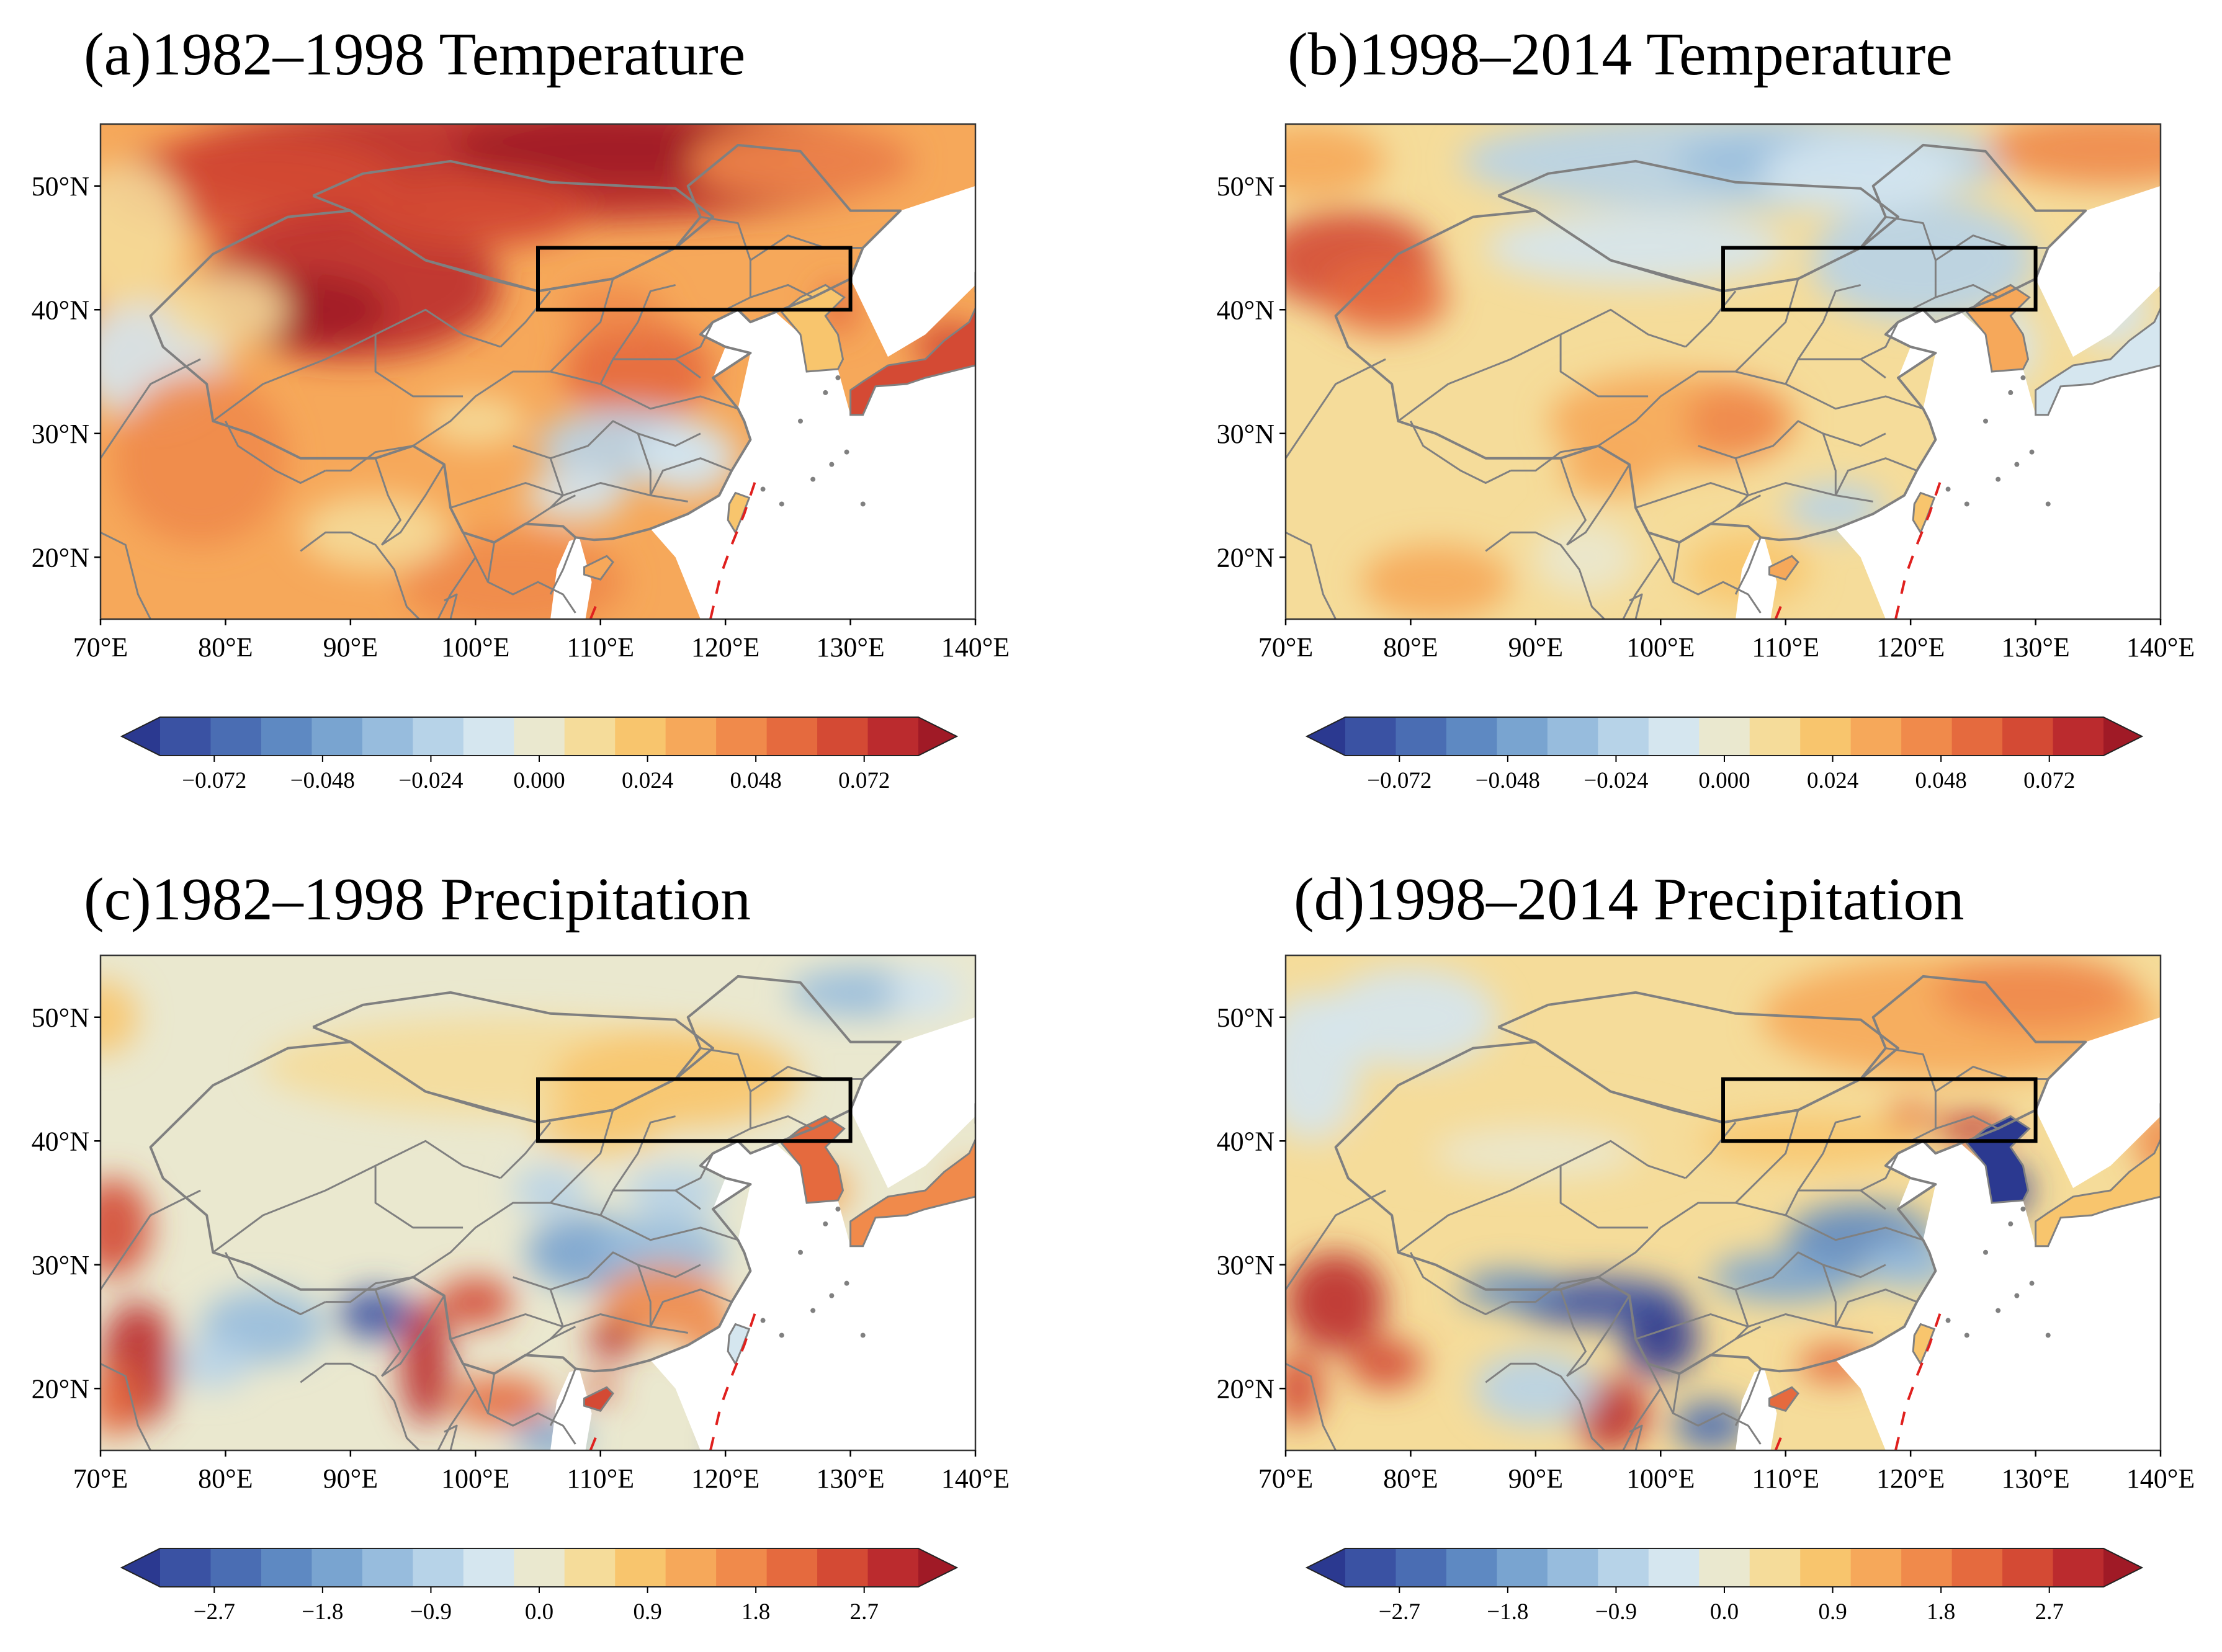 The image size is (2222, 1652). What do you see at coordinates (501, 1212) in the screenshot?
I see `border-lines` at bounding box center [501, 1212].